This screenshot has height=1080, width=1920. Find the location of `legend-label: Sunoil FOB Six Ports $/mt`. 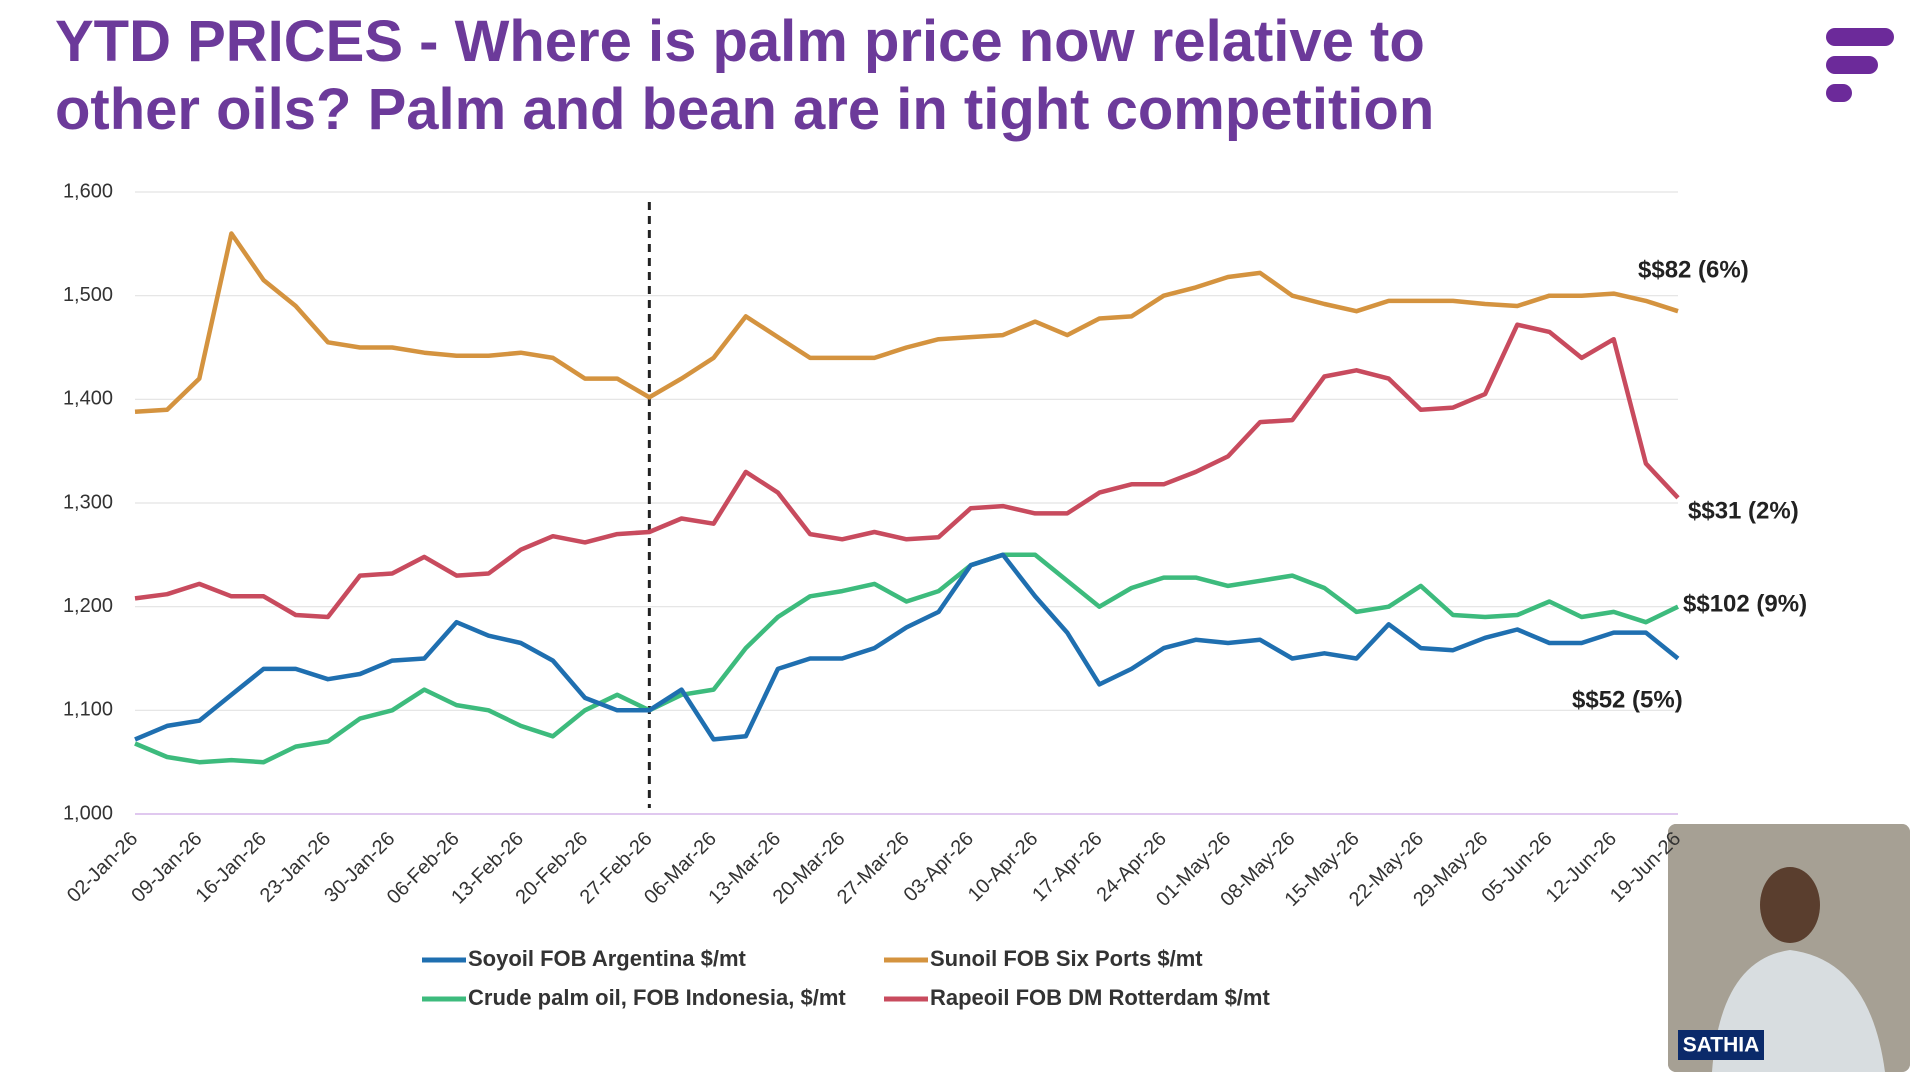

legend-label: Sunoil FOB Six Ports $/mt is located at coordinates (1066, 958).